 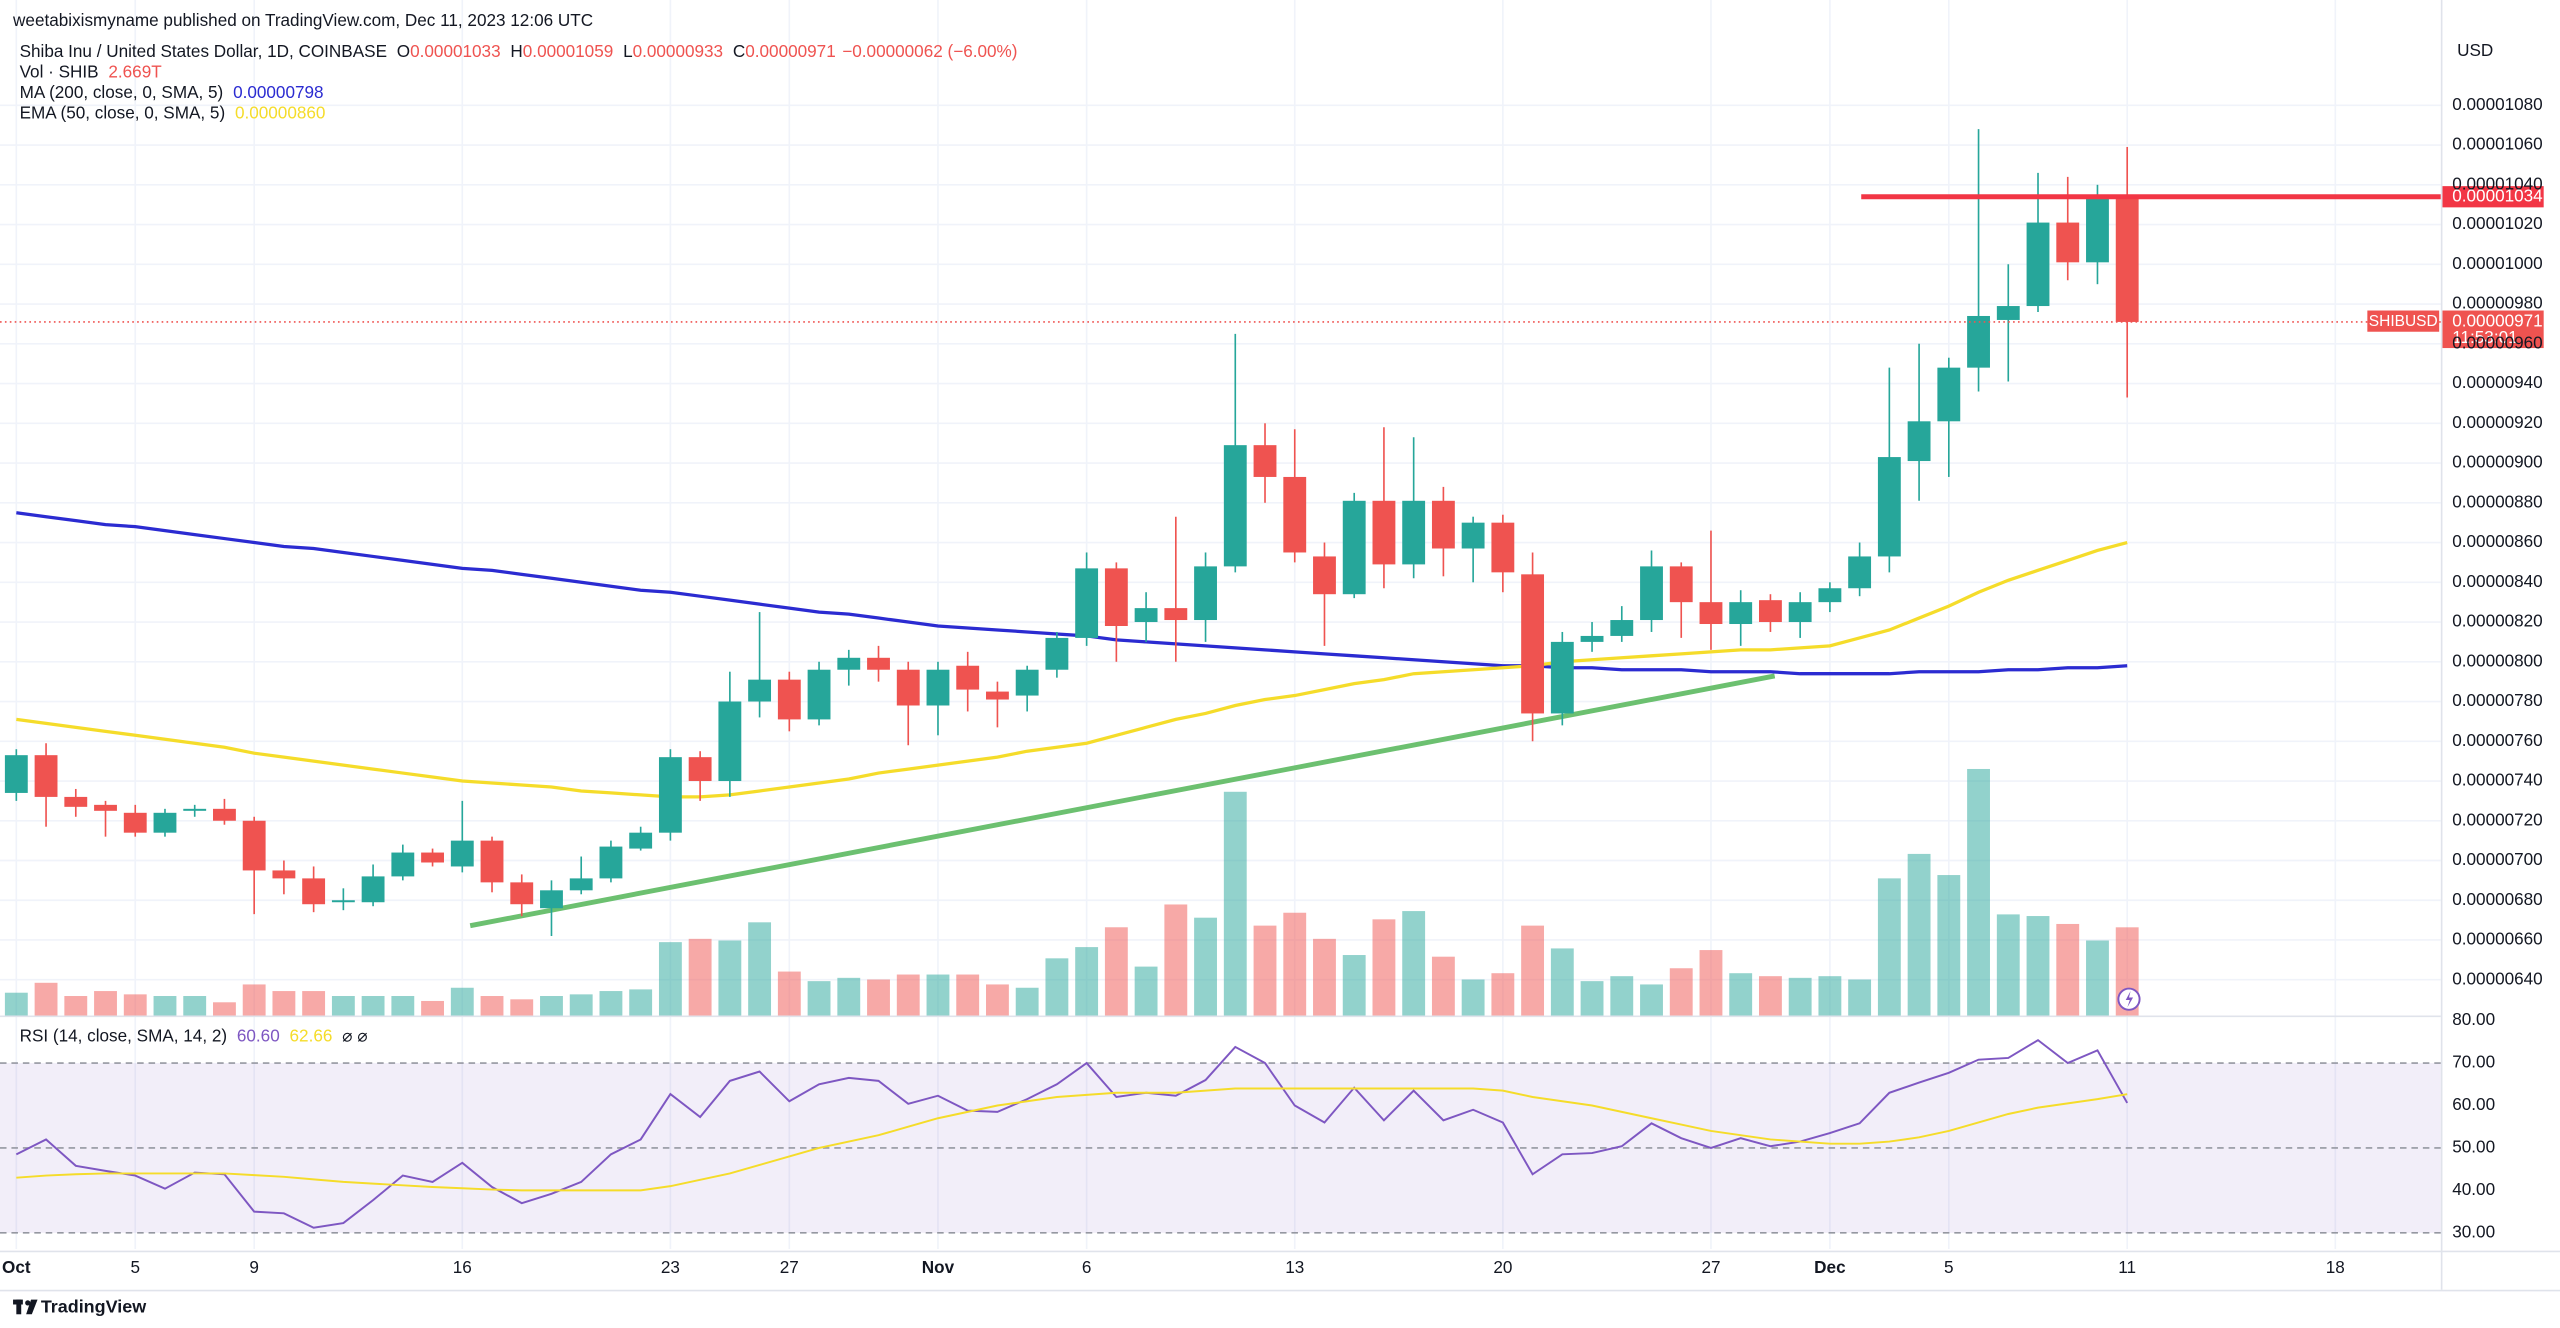 What do you see at coordinates (278, 92) in the screenshot?
I see `overlay-value: 0.00000798` at bounding box center [278, 92].